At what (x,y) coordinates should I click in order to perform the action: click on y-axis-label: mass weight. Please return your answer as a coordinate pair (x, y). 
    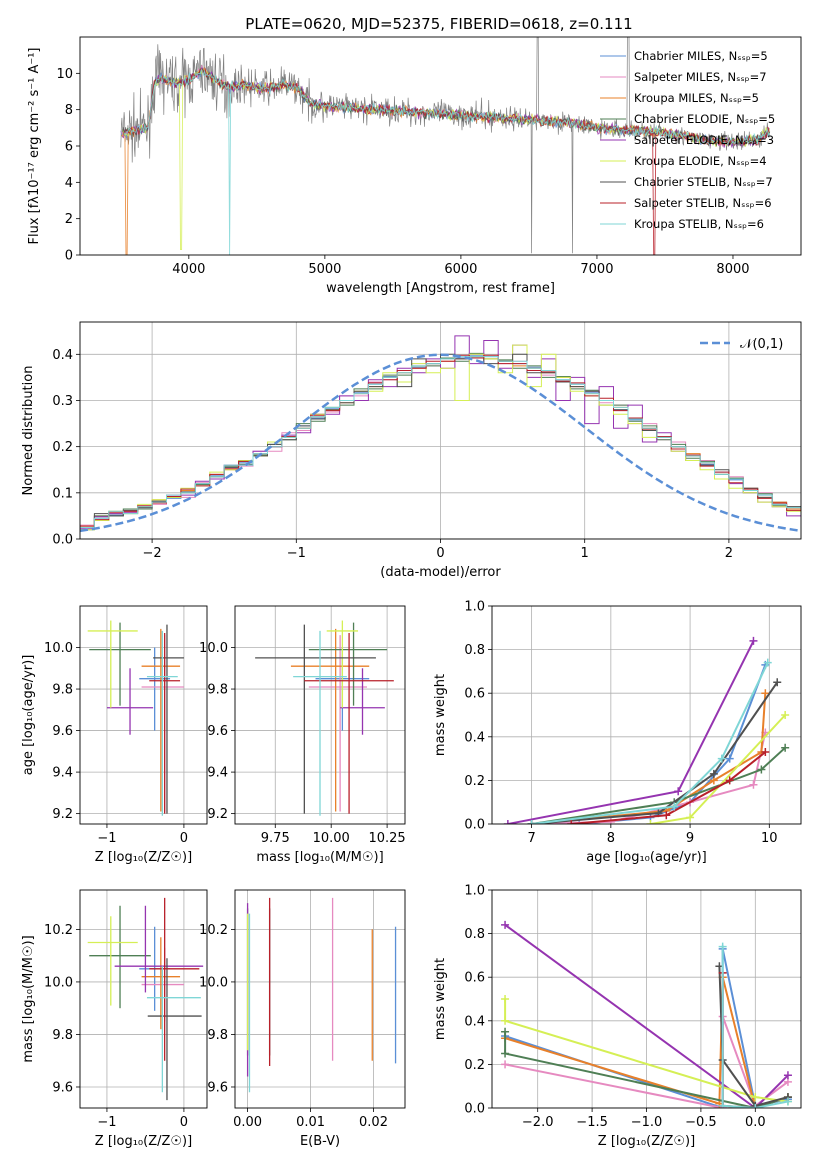
    Looking at the image, I should click on (440, 999).